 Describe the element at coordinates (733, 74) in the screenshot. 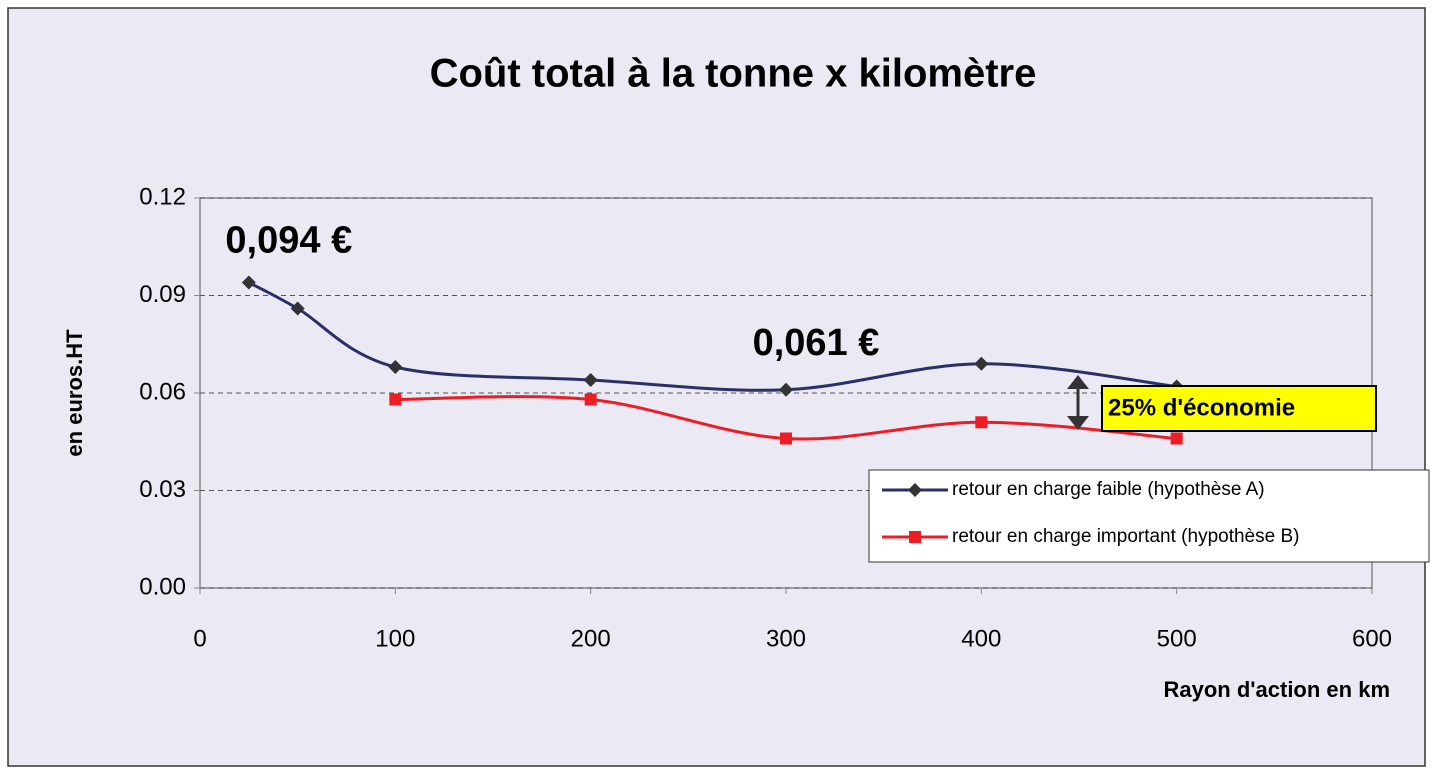

I see `chart-title: Coût total à la tonne x kilomètre` at that location.